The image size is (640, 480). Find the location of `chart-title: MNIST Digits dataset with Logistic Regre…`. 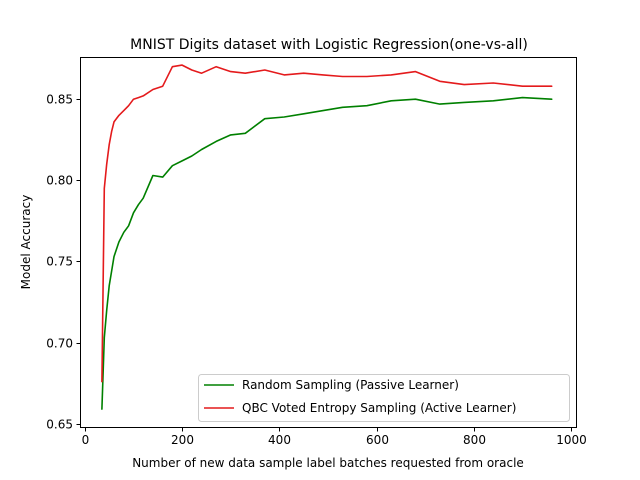

chart-title: MNIST Digits dataset with Logistic Regre… is located at coordinates (329, 45).